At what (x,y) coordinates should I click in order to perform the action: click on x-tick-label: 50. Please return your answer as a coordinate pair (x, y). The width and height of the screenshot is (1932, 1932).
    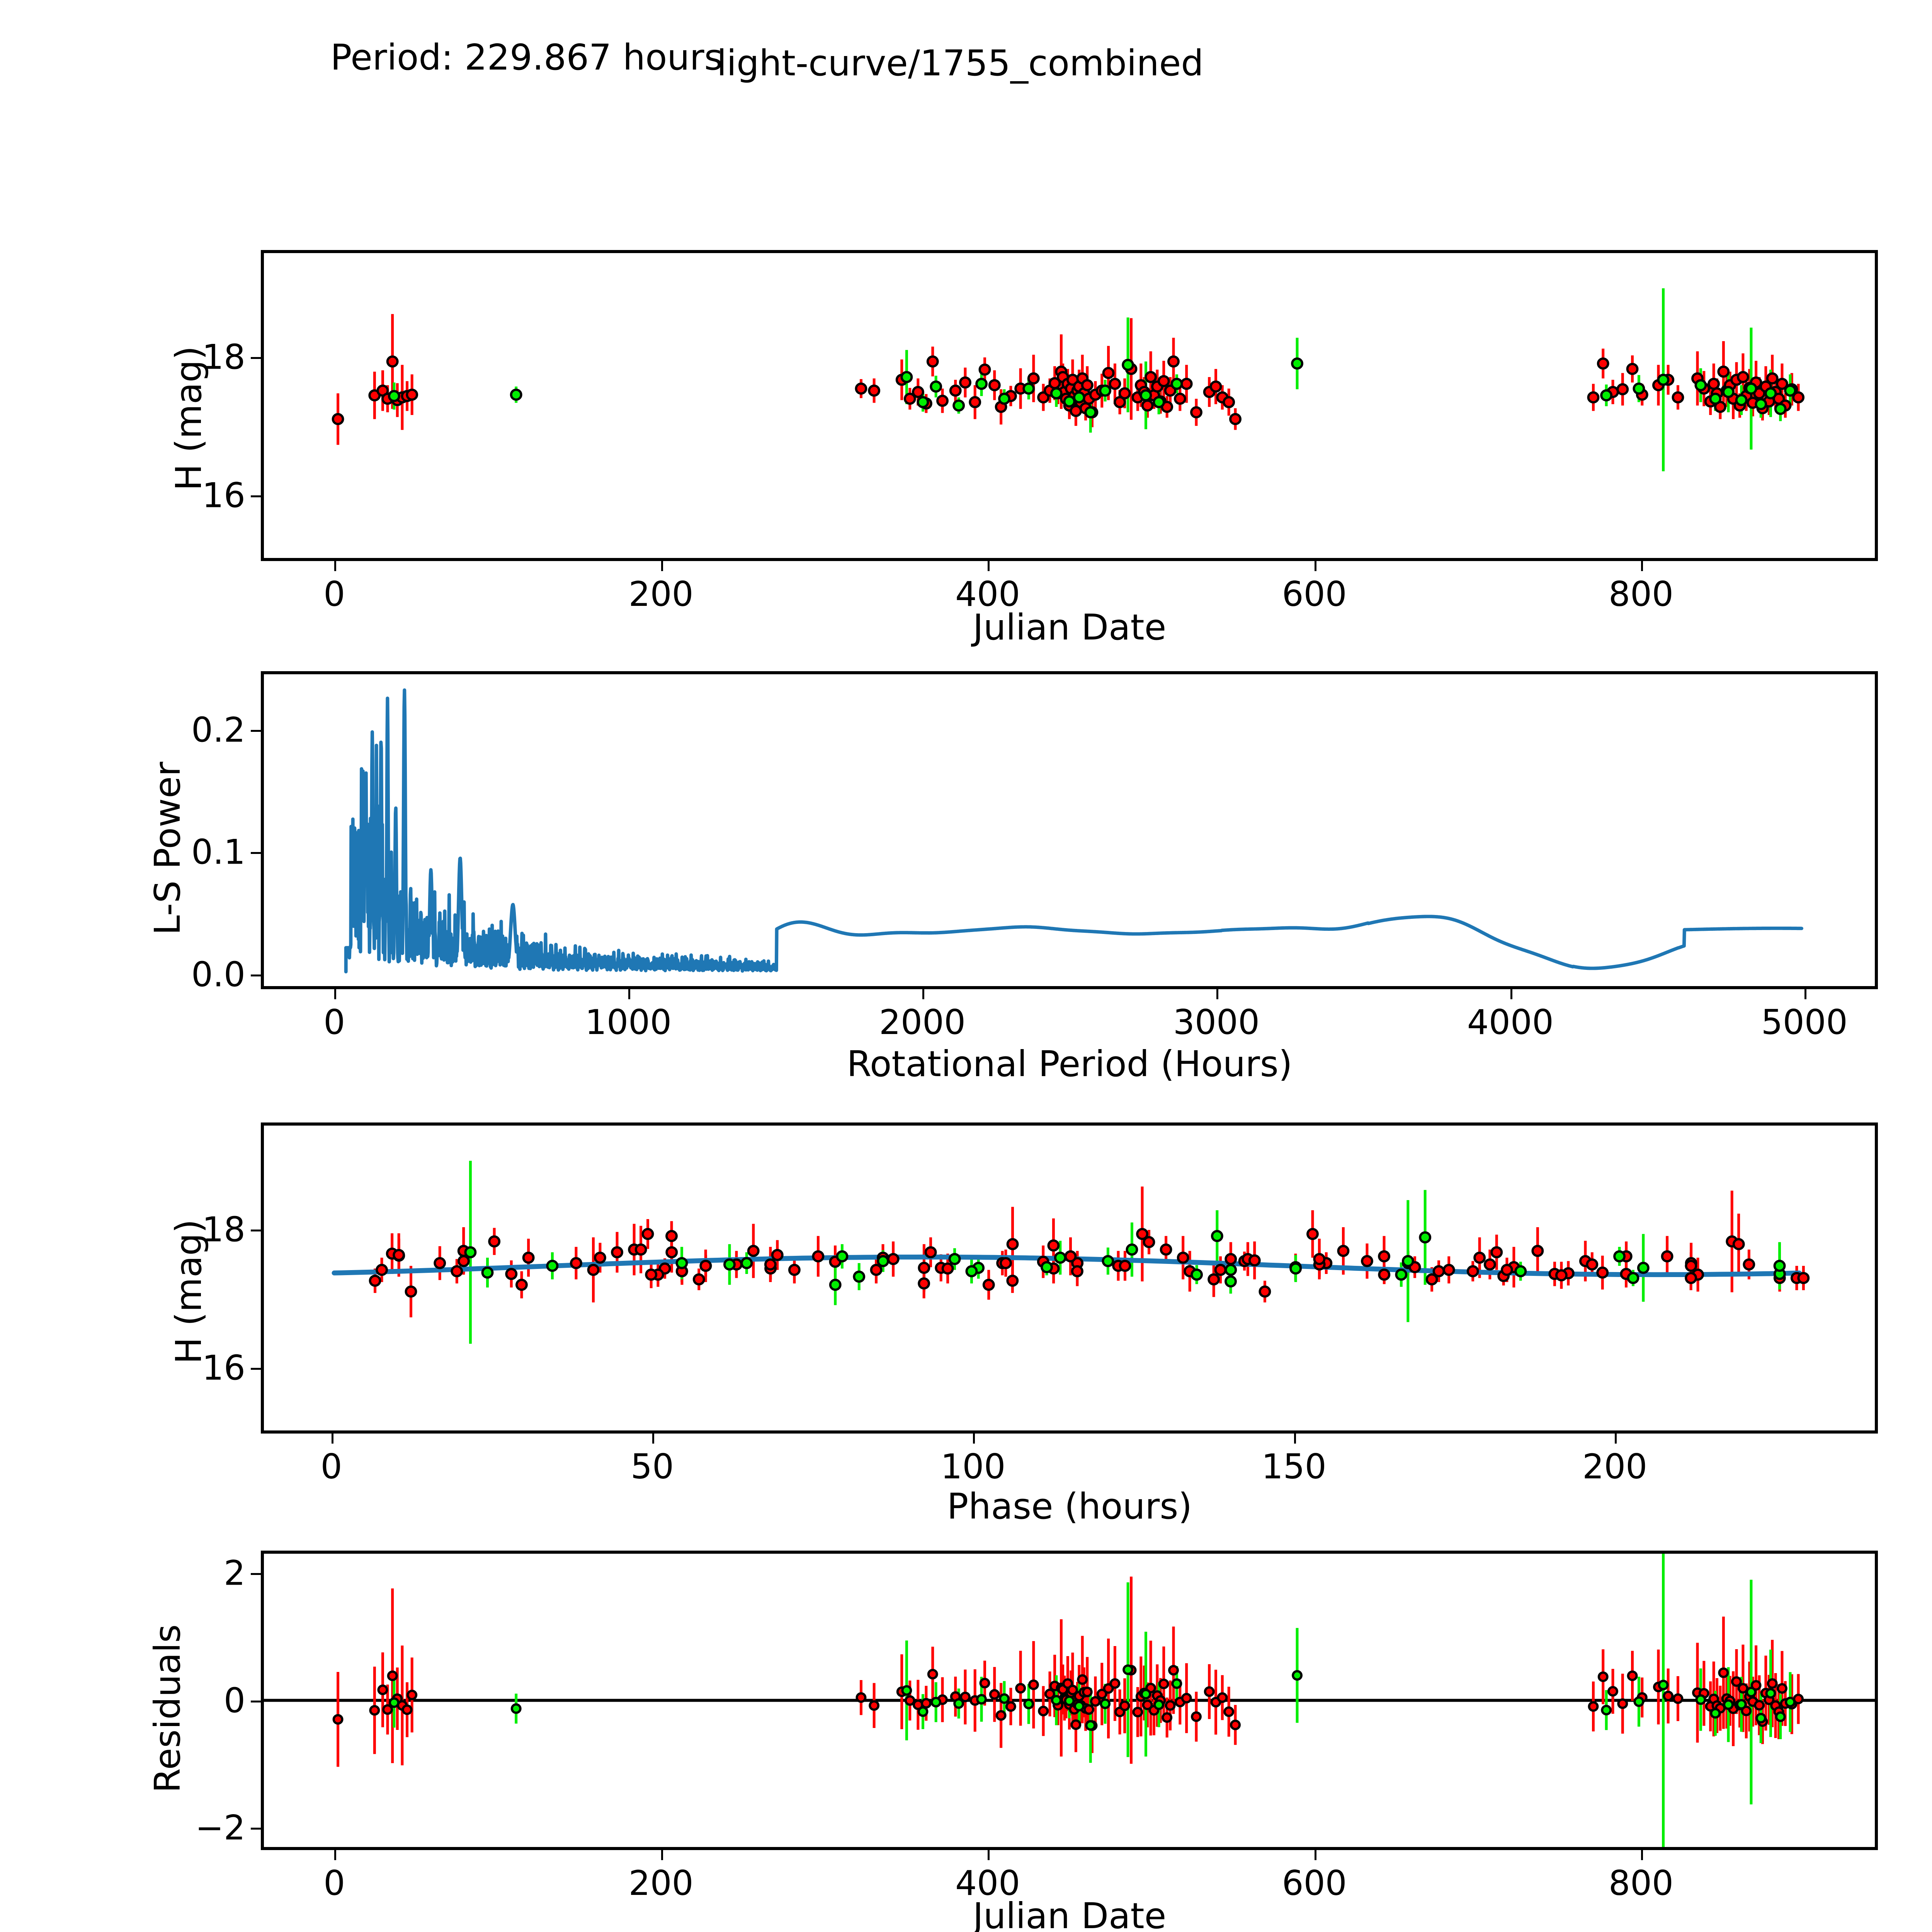
    Looking at the image, I should click on (652, 1467).